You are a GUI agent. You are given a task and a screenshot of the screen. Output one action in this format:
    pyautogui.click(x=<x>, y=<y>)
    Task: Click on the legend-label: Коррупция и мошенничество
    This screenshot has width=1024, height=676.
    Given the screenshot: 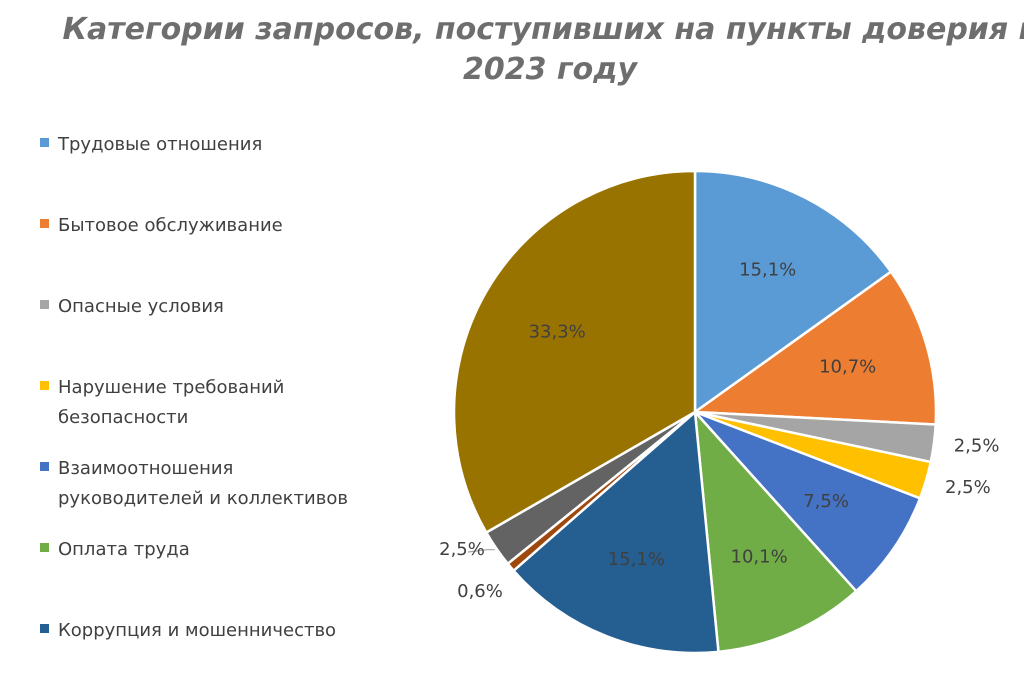 What is the action you would take?
    pyautogui.click(x=197, y=630)
    